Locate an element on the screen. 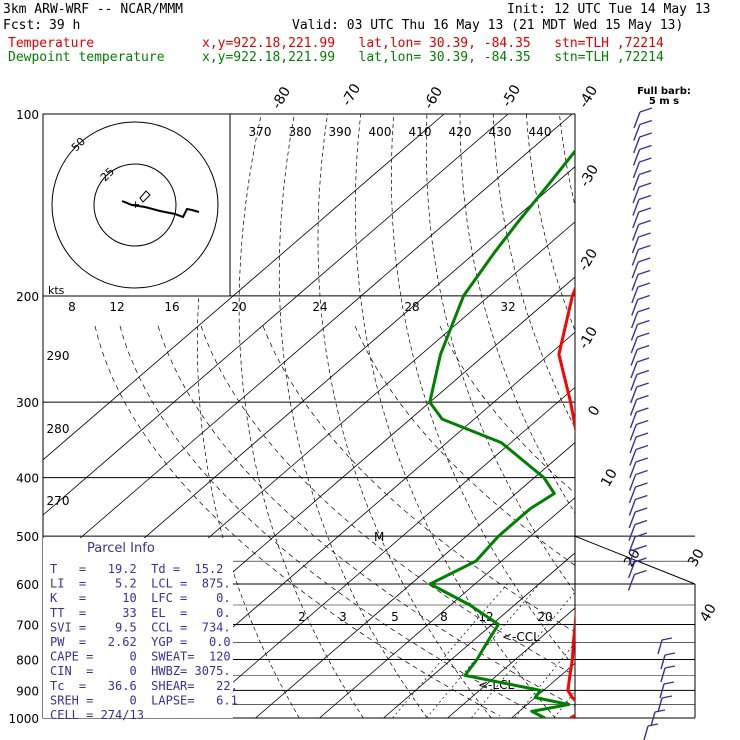 The image size is (740, 740). speed-tick-label: 8 is located at coordinates (72, 307).